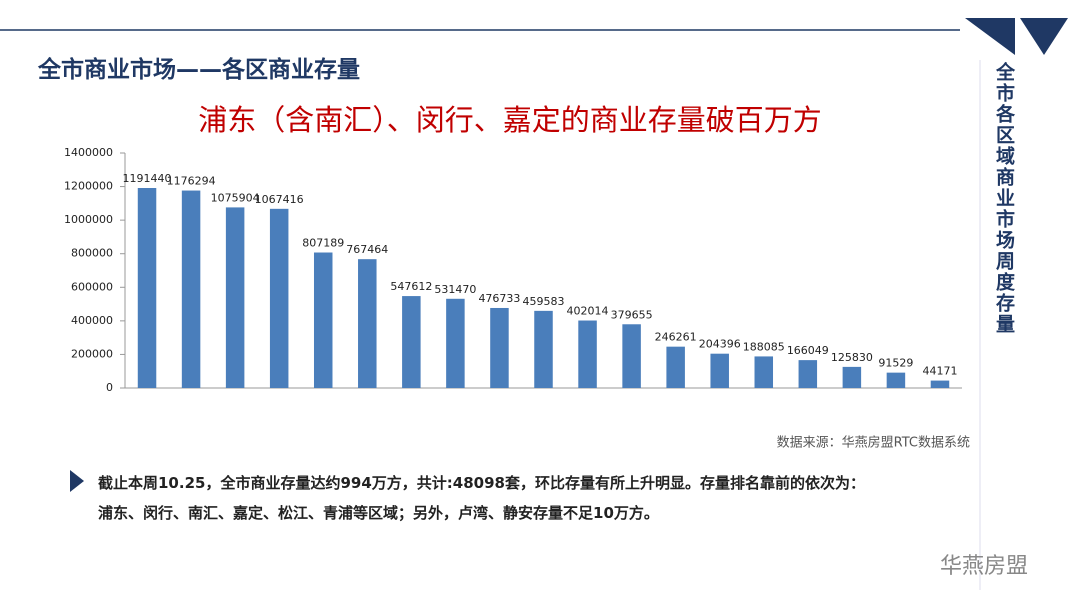  I want to click on data-label: 246261, so click(676, 337).